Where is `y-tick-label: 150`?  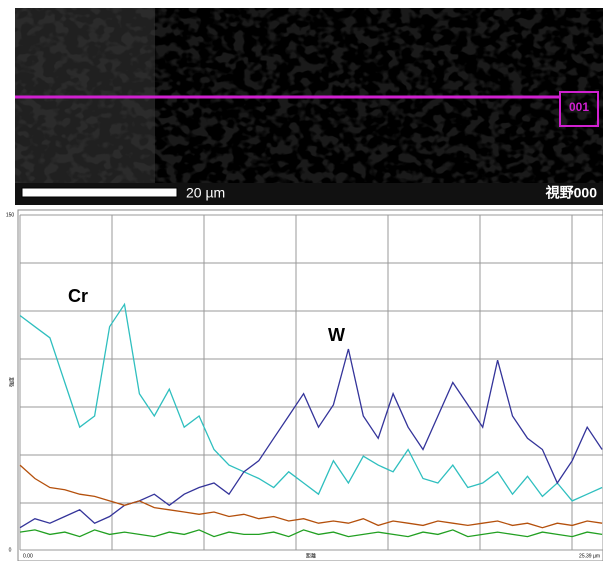
y-tick-label: 150 is located at coordinates (10, 215).